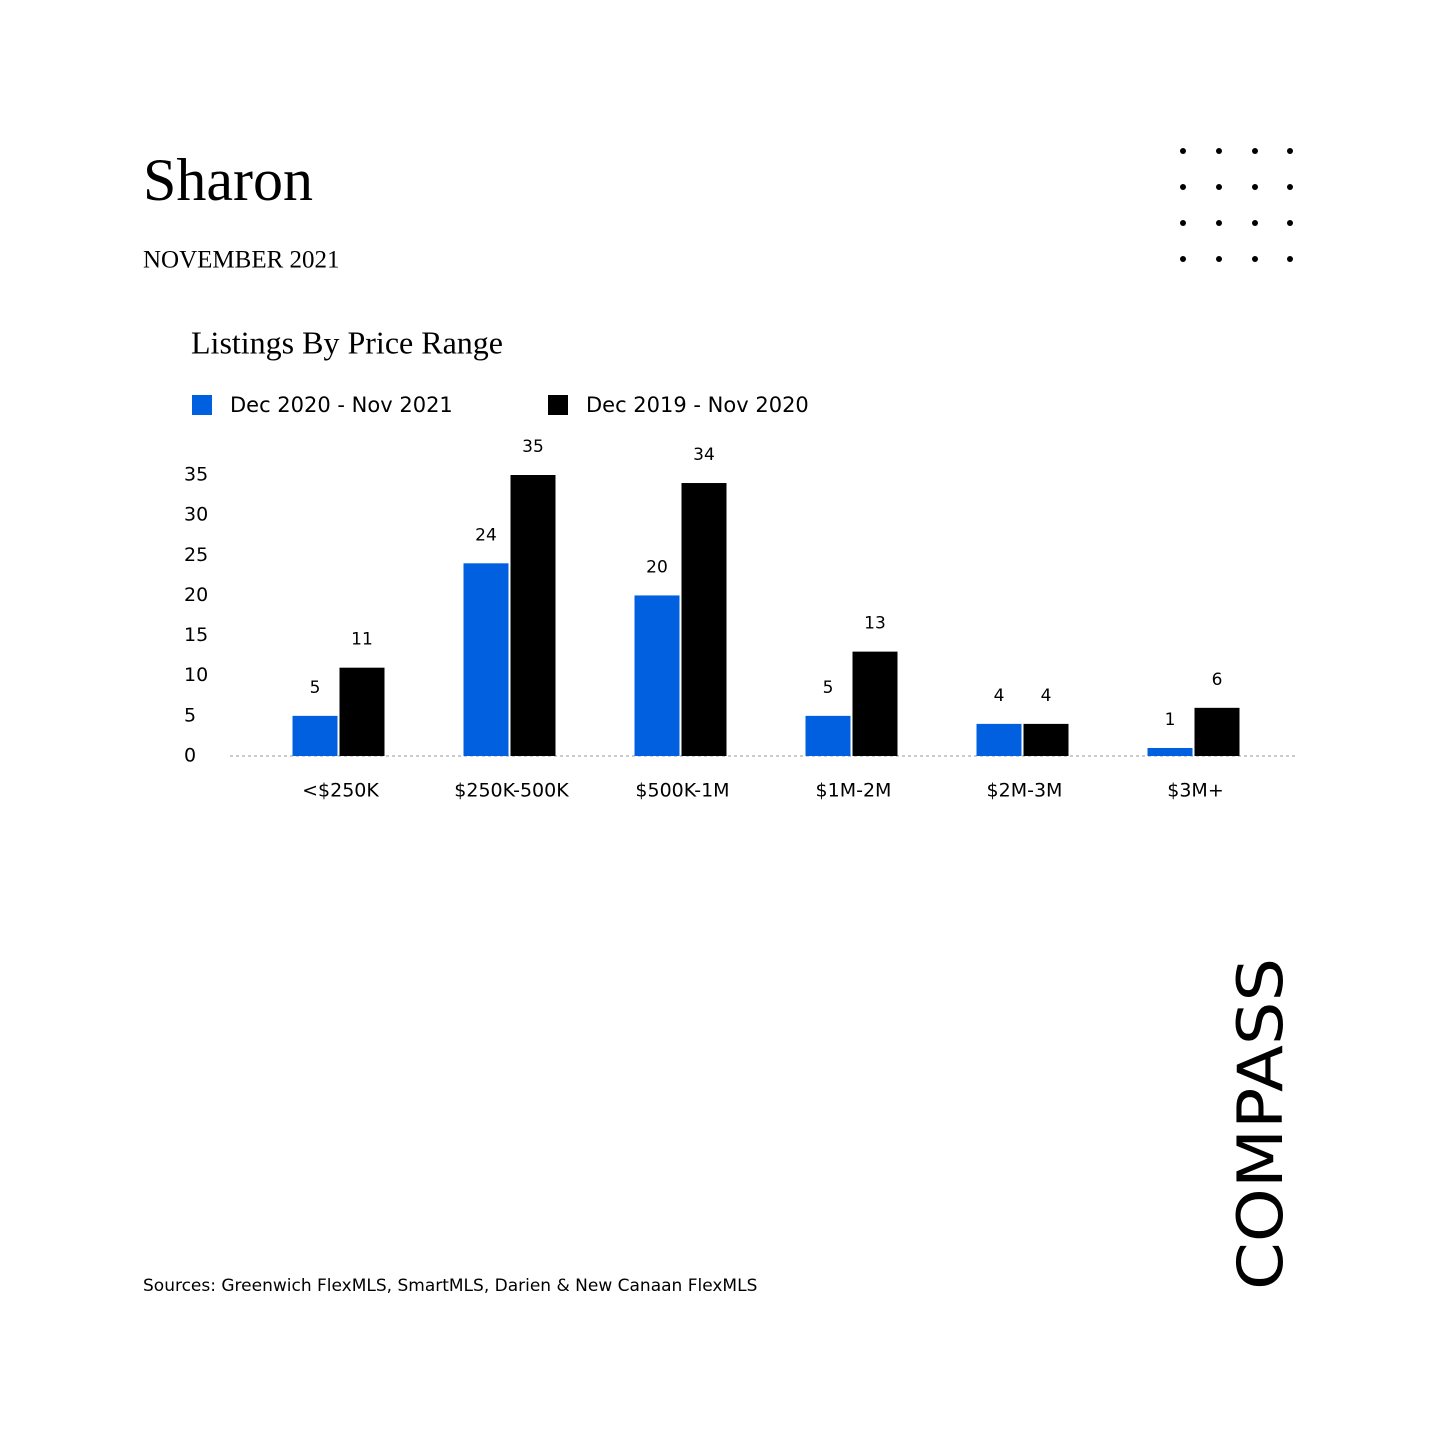  Describe the element at coordinates (196, 635) in the screenshot. I see `y-tick-label: 15` at that location.